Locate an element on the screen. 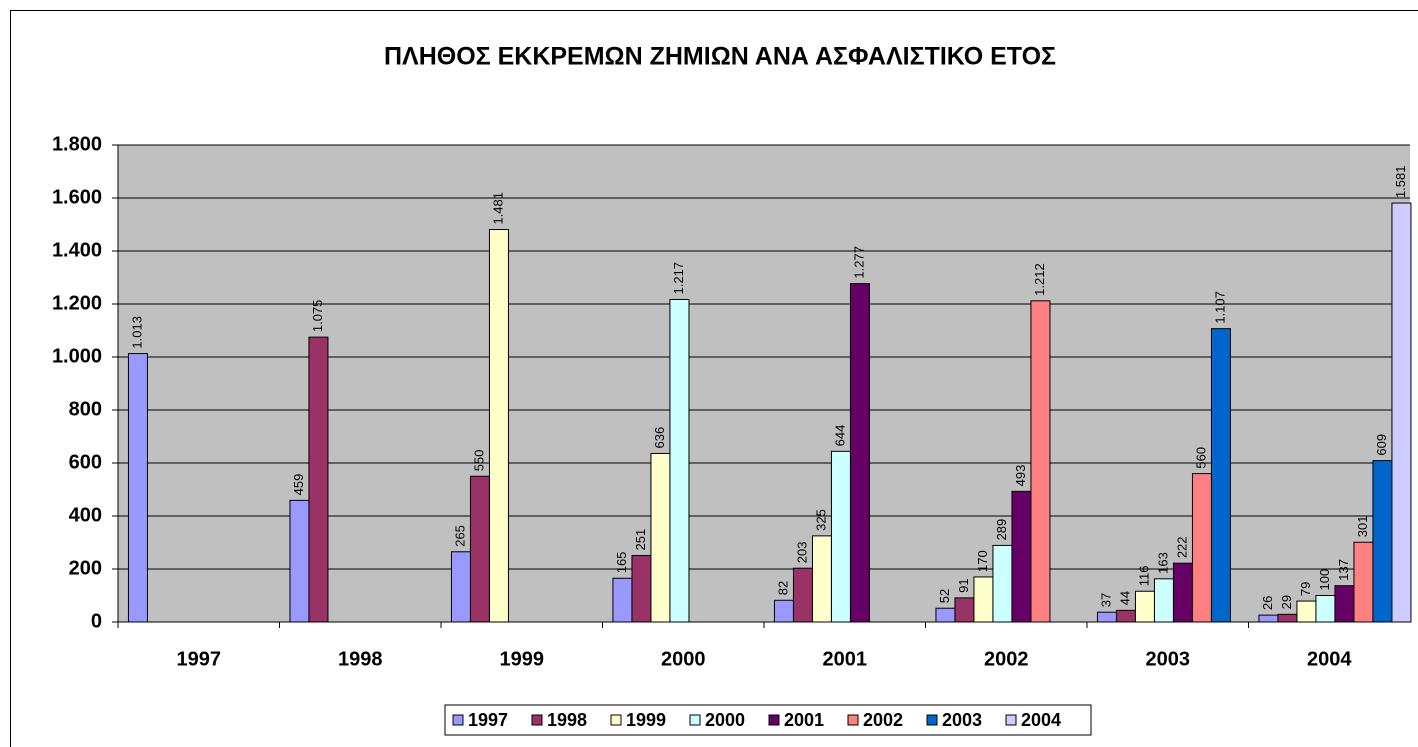 The width and height of the screenshot is (1418, 747). data-label: 1.217 is located at coordinates (678, 278).